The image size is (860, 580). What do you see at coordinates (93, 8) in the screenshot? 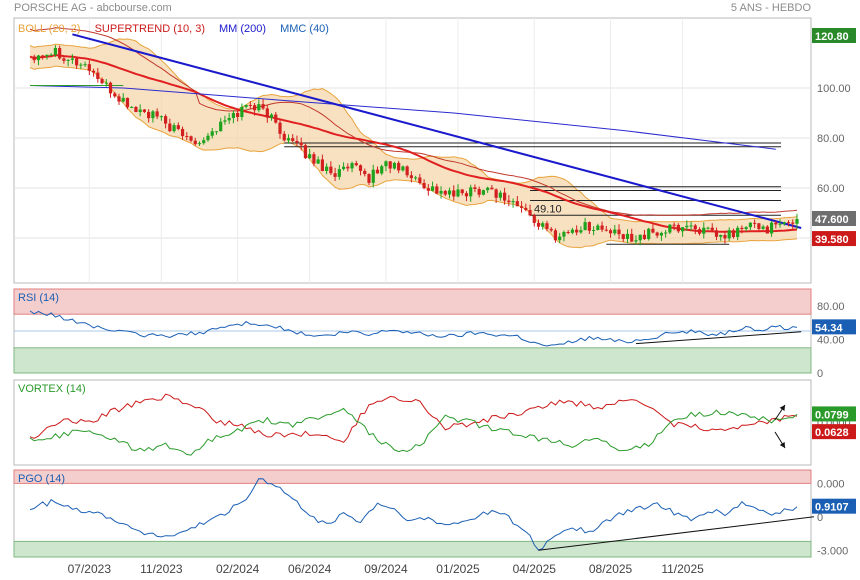
I see `header-symbol: PORSCHE AG - abcbourse.com` at bounding box center [93, 8].